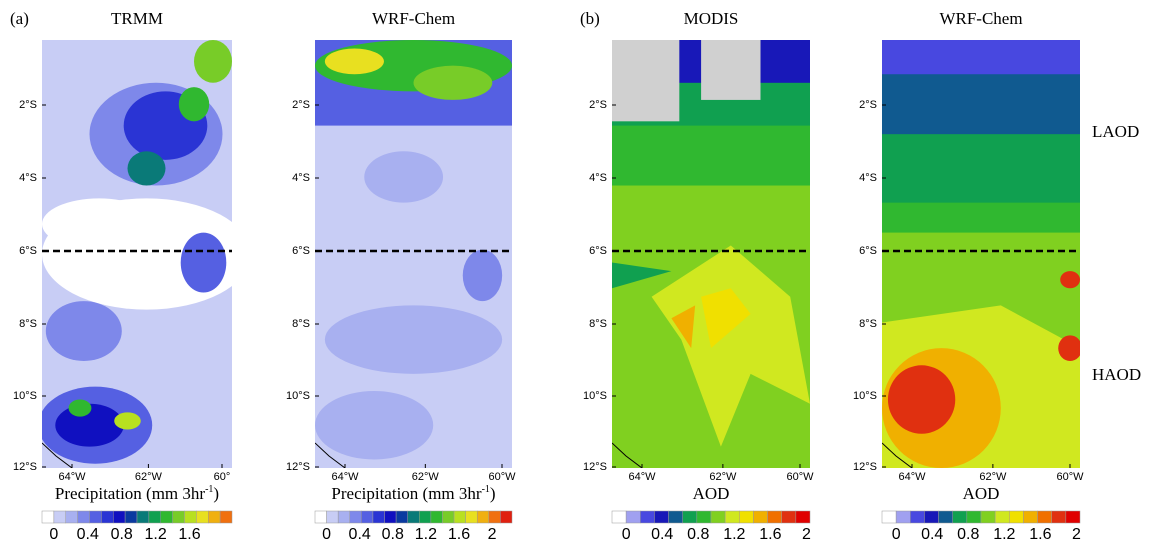 This screenshot has width=1155, height=547. I want to click on y-tick-label: 10°S, so click(865, 396).